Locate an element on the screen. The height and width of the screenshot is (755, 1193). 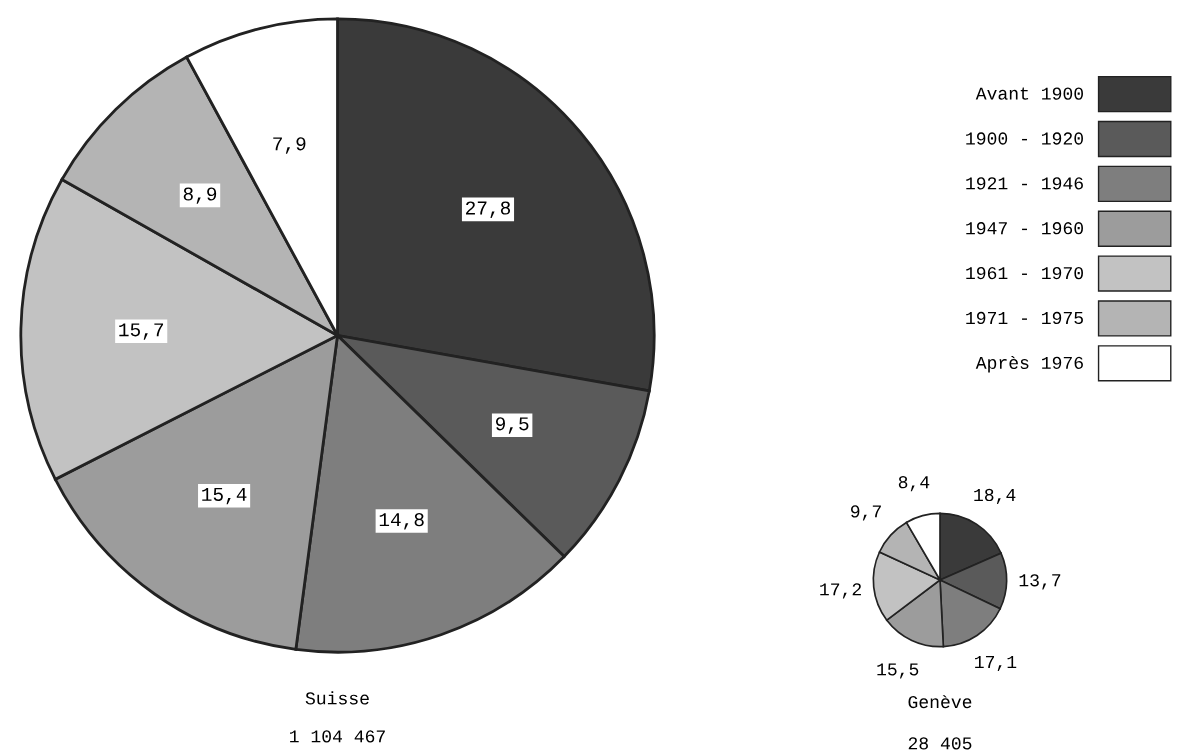
data-label: 15,5 is located at coordinates (898, 671).